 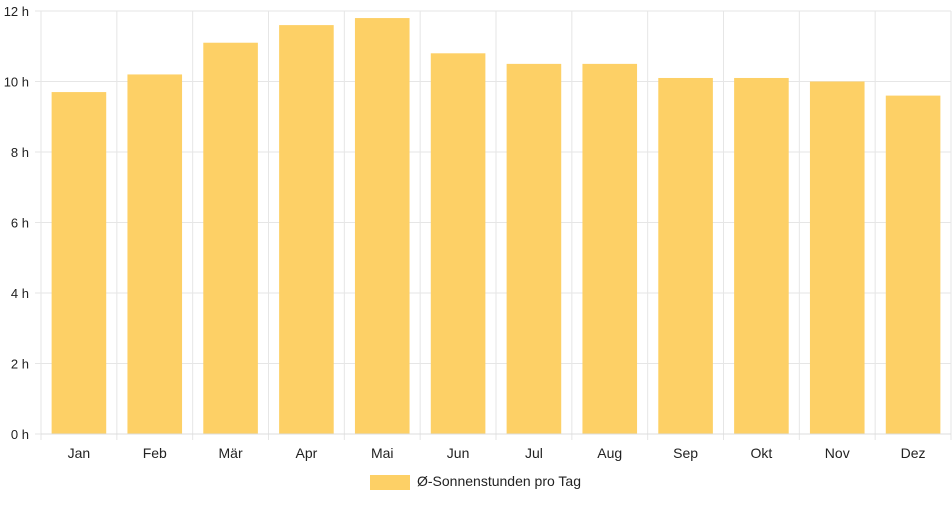 What do you see at coordinates (16, 11) in the screenshot?
I see `y-tick-label: 12 h` at bounding box center [16, 11].